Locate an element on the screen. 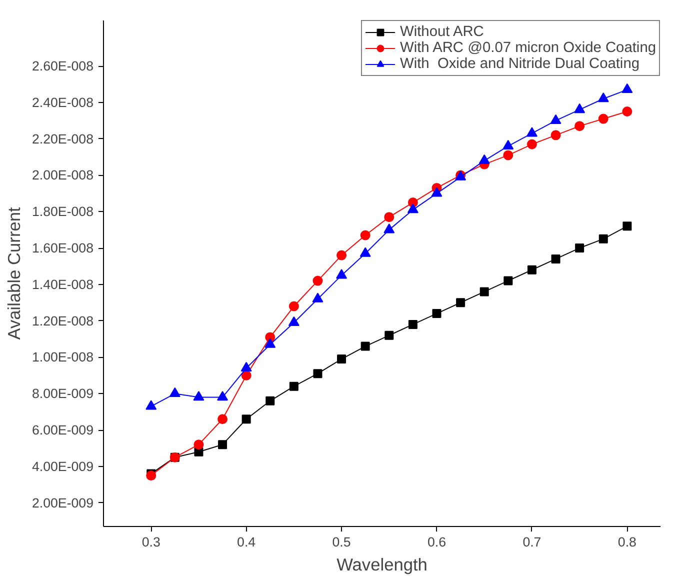 This screenshot has width=675, height=577. y-tick-label: 2.40E-008 is located at coordinates (63, 102).